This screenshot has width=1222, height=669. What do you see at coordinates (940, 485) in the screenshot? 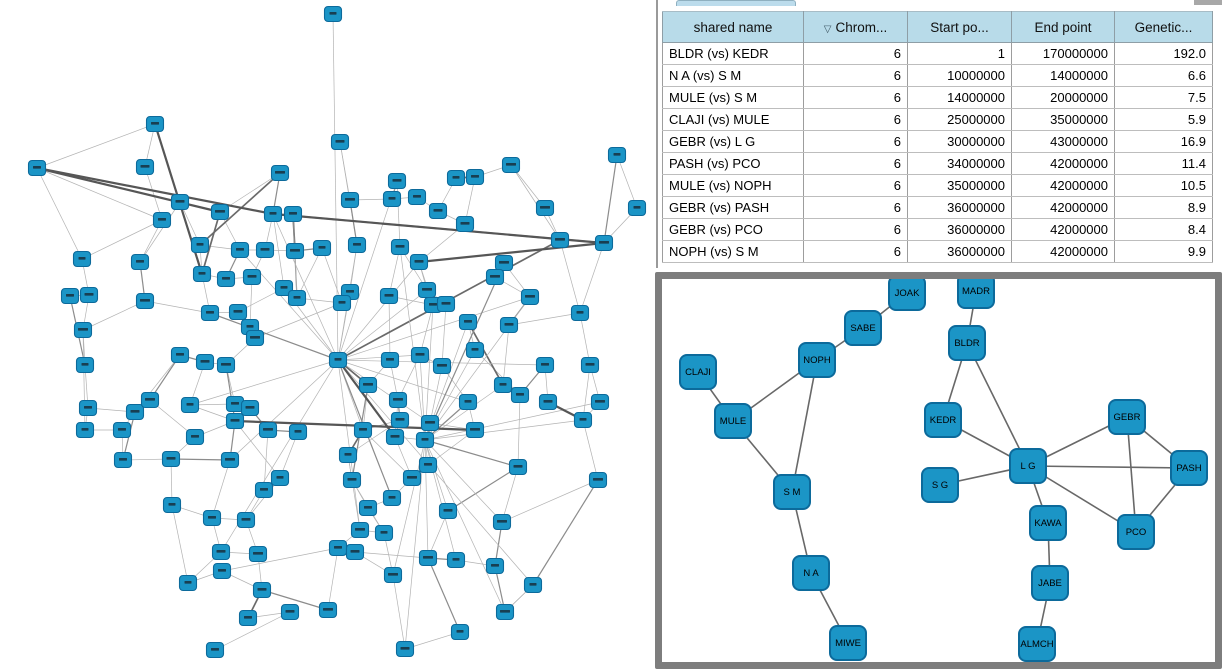
I see `detail-node-sg` at bounding box center [940, 485].